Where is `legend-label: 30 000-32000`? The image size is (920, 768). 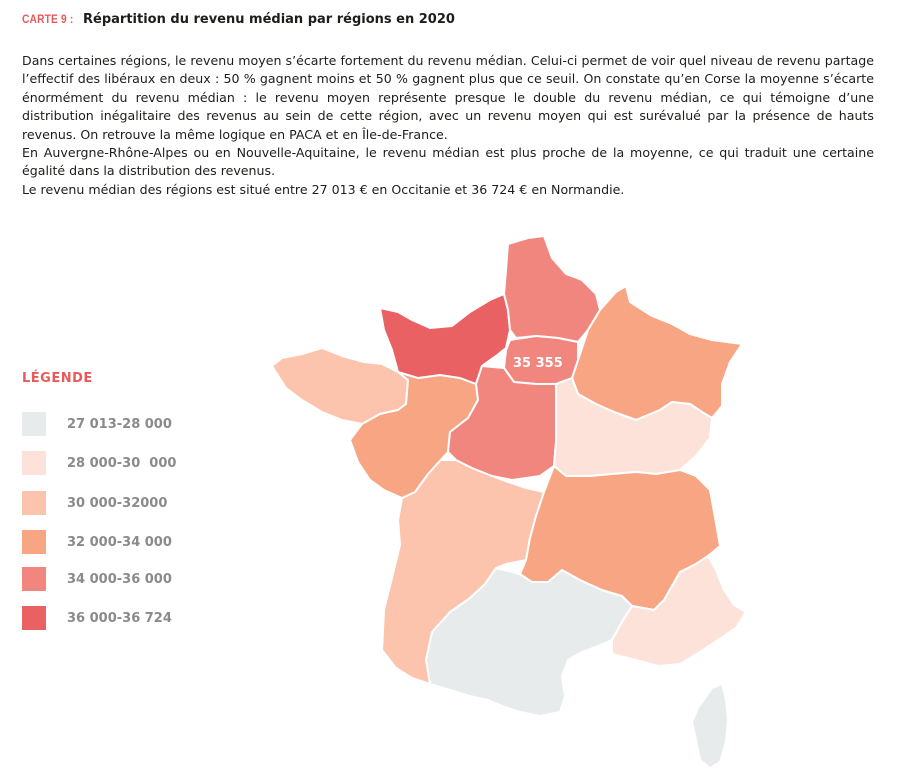 legend-label: 30 000-32000 is located at coordinates (117, 503).